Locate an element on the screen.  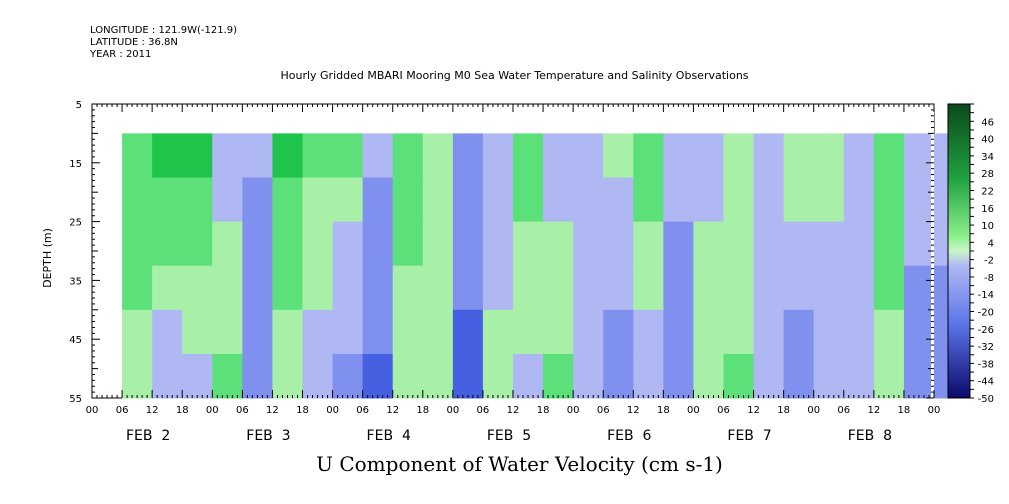
y-tick-label: 5 is located at coordinates (79, 105).